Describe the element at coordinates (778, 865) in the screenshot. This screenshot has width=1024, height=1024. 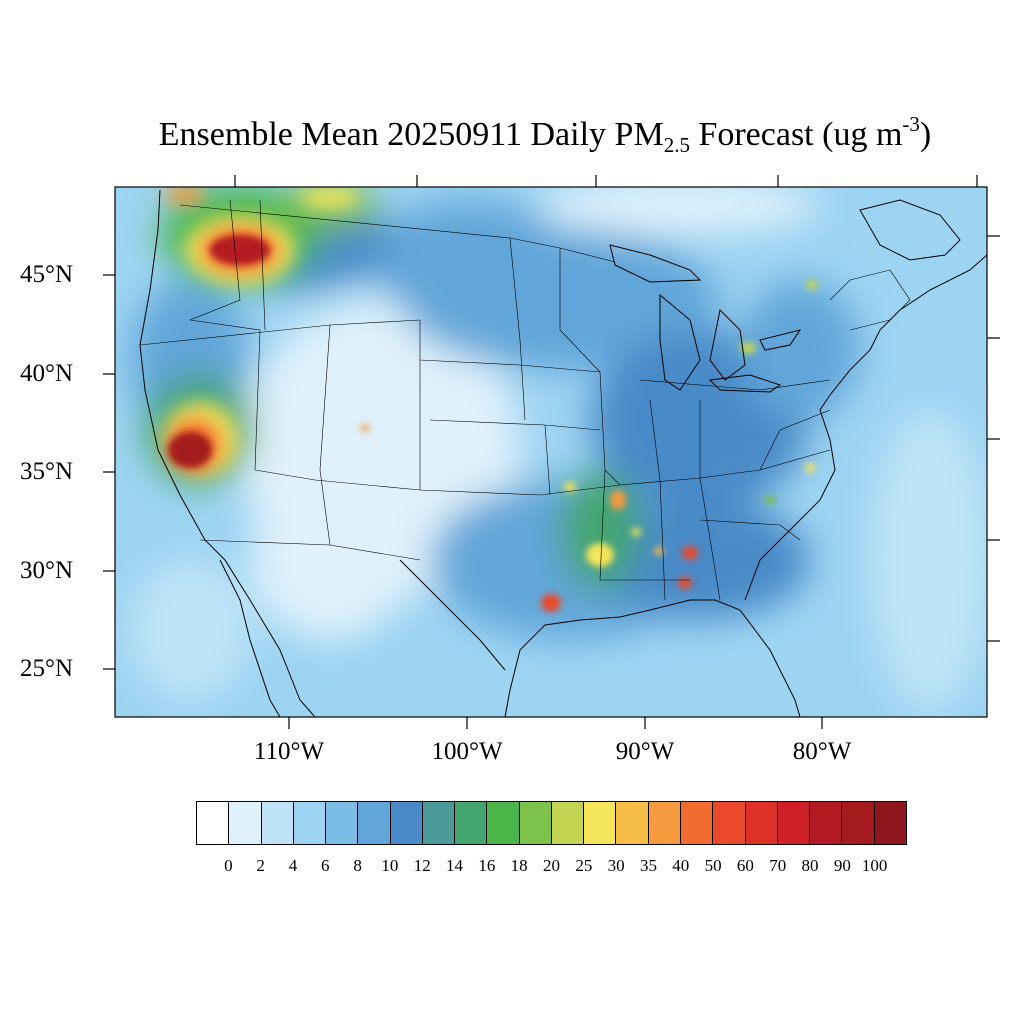
I see `colorbar-label: 70` at that location.